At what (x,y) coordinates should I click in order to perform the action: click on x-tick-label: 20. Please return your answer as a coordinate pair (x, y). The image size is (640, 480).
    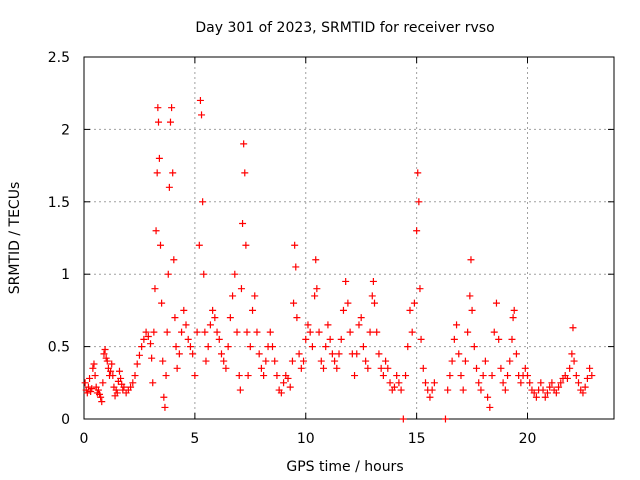
    Looking at the image, I should click on (528, 439).